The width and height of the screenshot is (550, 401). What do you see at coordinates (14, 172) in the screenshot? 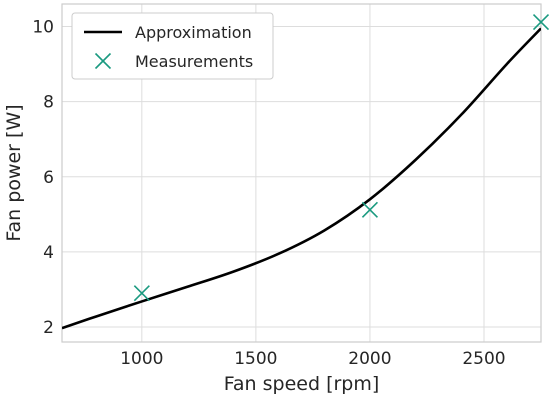
I see `y-axis-label: Fan power [W]` at bounding box center [14, 172].